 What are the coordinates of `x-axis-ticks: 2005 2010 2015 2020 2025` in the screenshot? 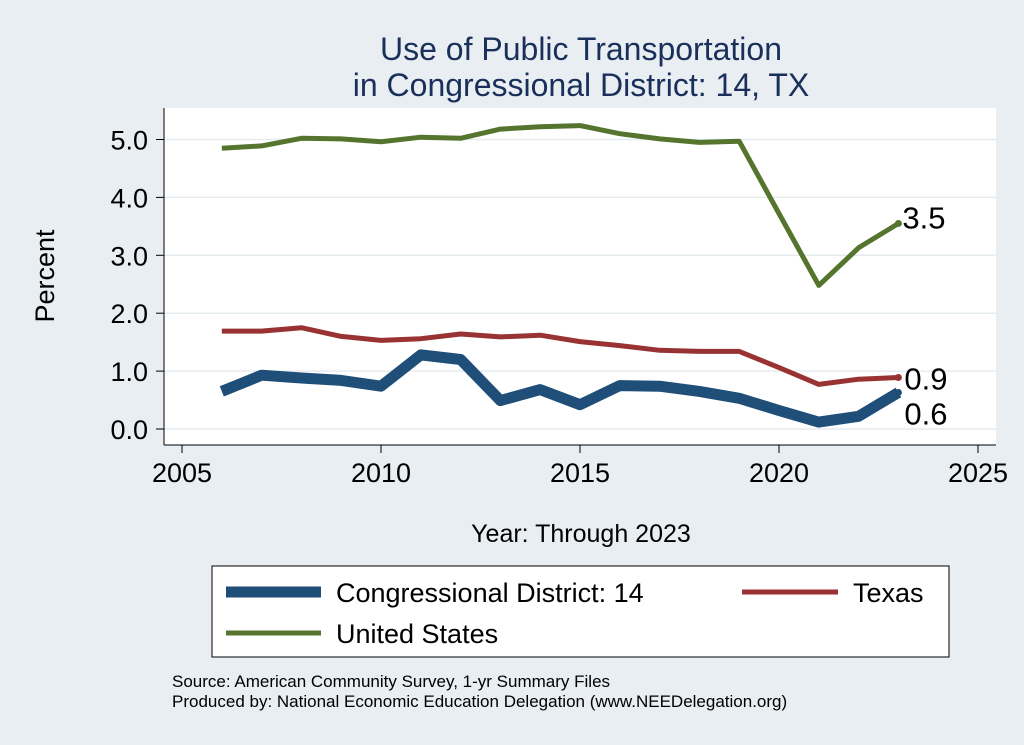 It's located at (580, 466).